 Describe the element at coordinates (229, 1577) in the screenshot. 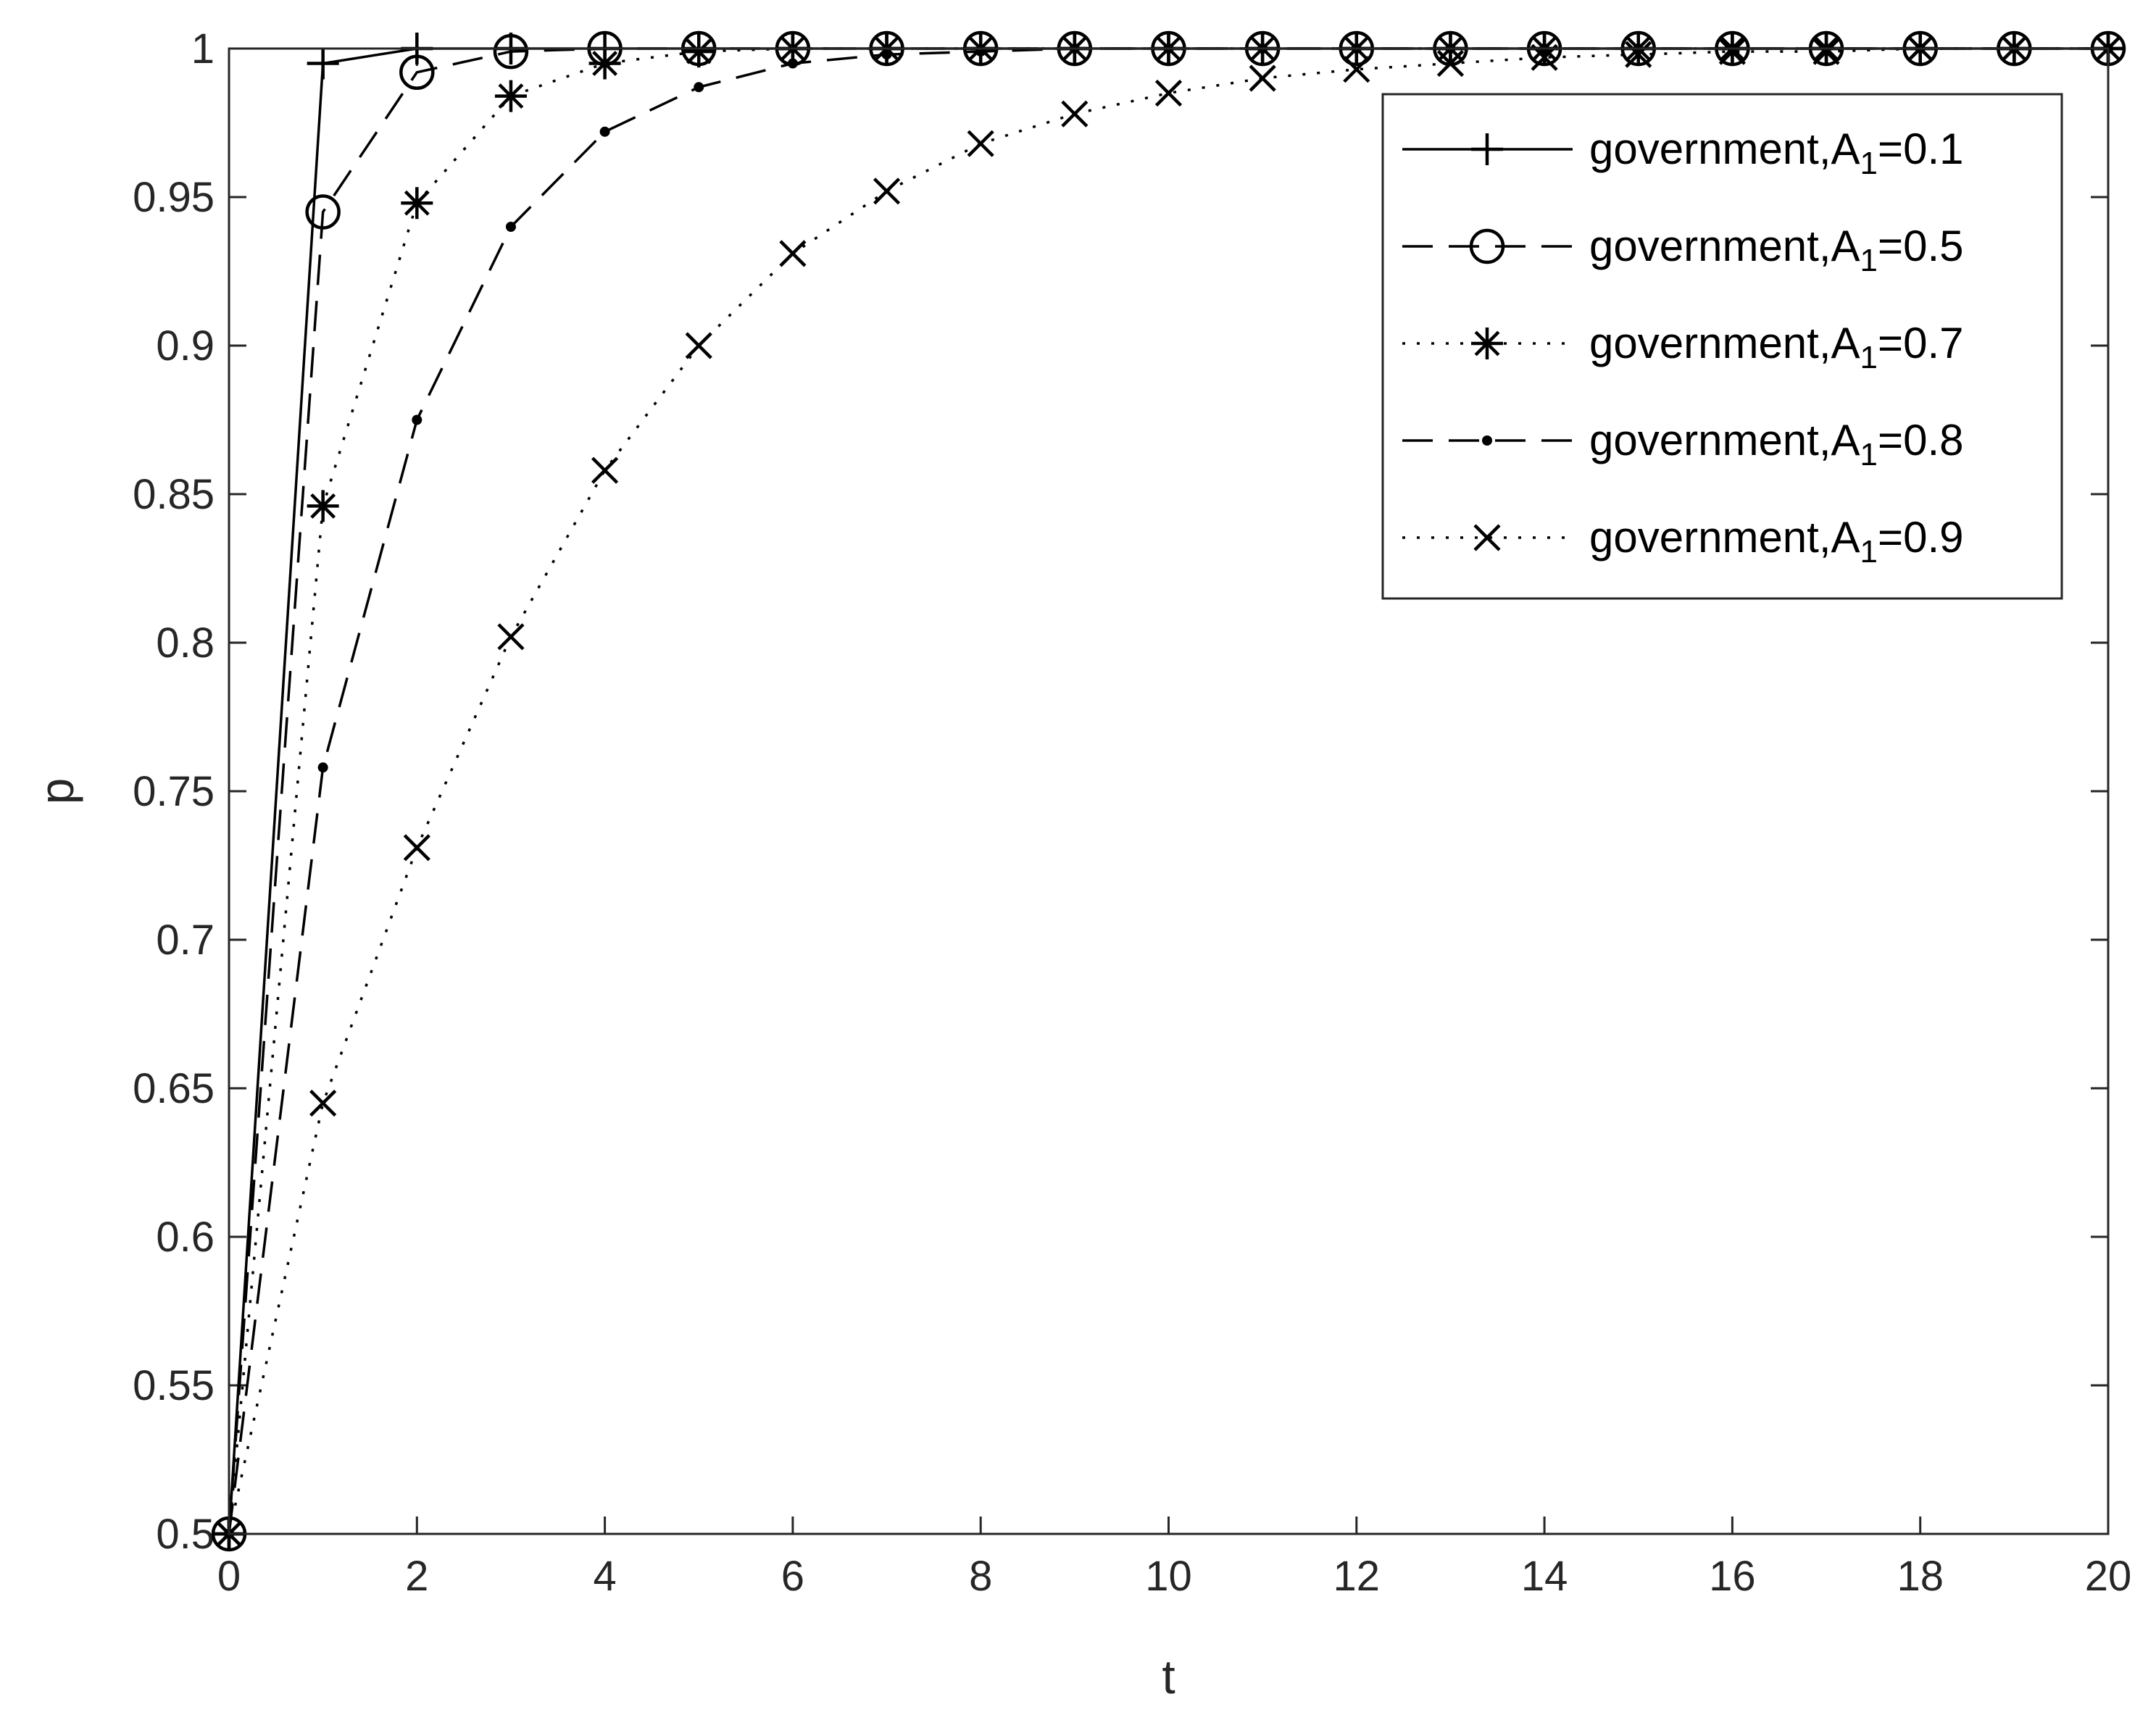

I see `x-tick-label: 0` at that location.